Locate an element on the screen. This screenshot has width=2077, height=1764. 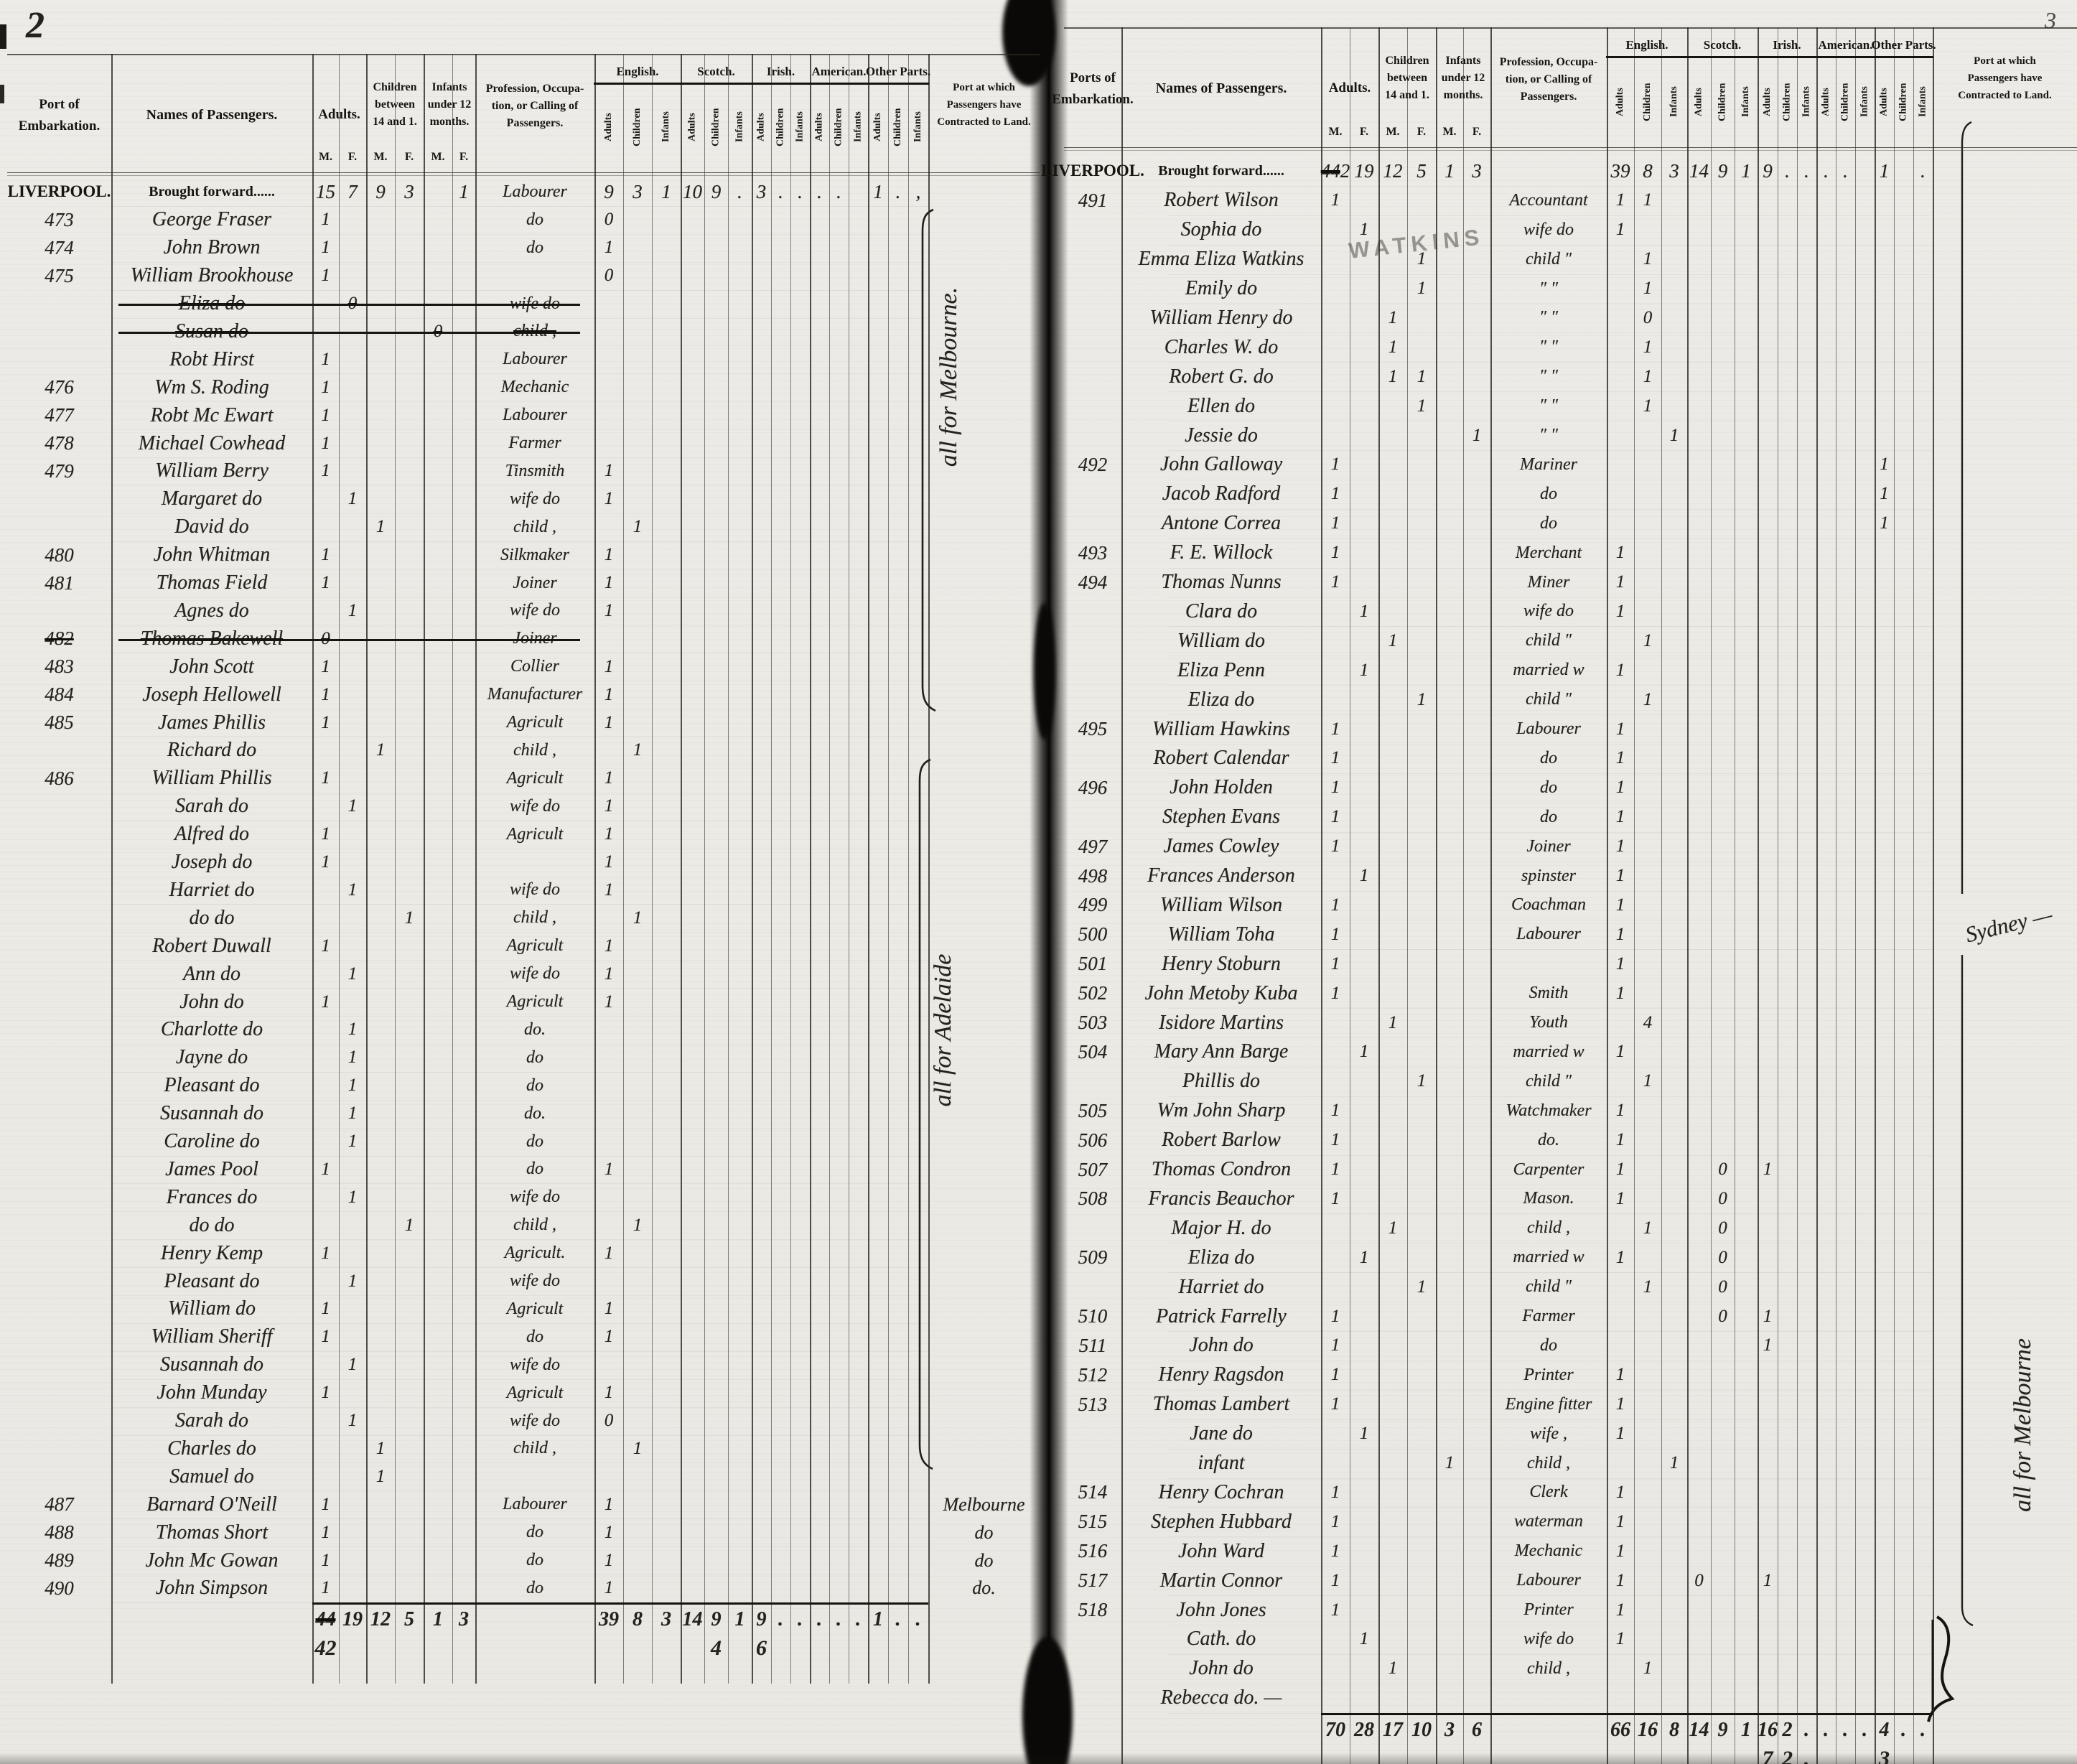
header-infants: under 12 is located at coordinates (1463, 78).